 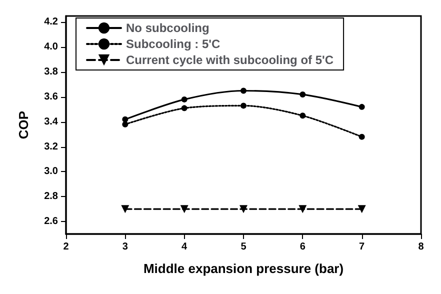 I want to click on y-tick-label: 3.0, so click(x=51, y=172).